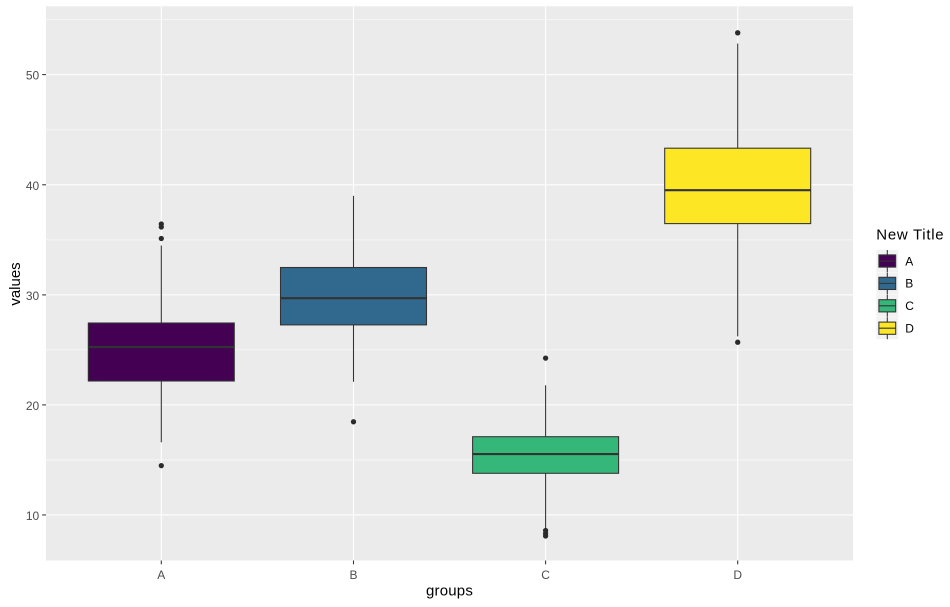 The height and width of the screenshot is (607, 950). I want to click on svg-text: 50, so click(33, 76).